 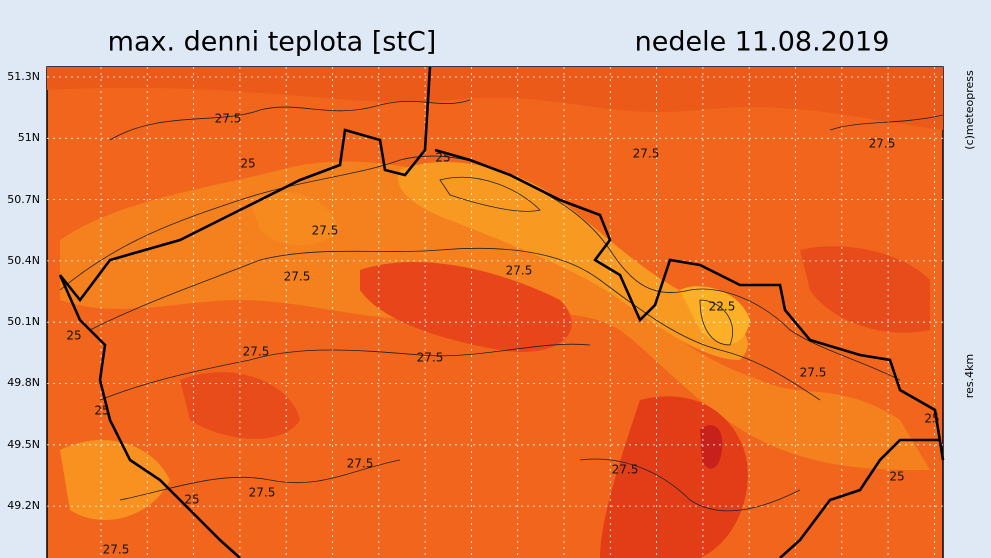 I want to click on latitude-label: 49.8N, so click(x=23, y=382).